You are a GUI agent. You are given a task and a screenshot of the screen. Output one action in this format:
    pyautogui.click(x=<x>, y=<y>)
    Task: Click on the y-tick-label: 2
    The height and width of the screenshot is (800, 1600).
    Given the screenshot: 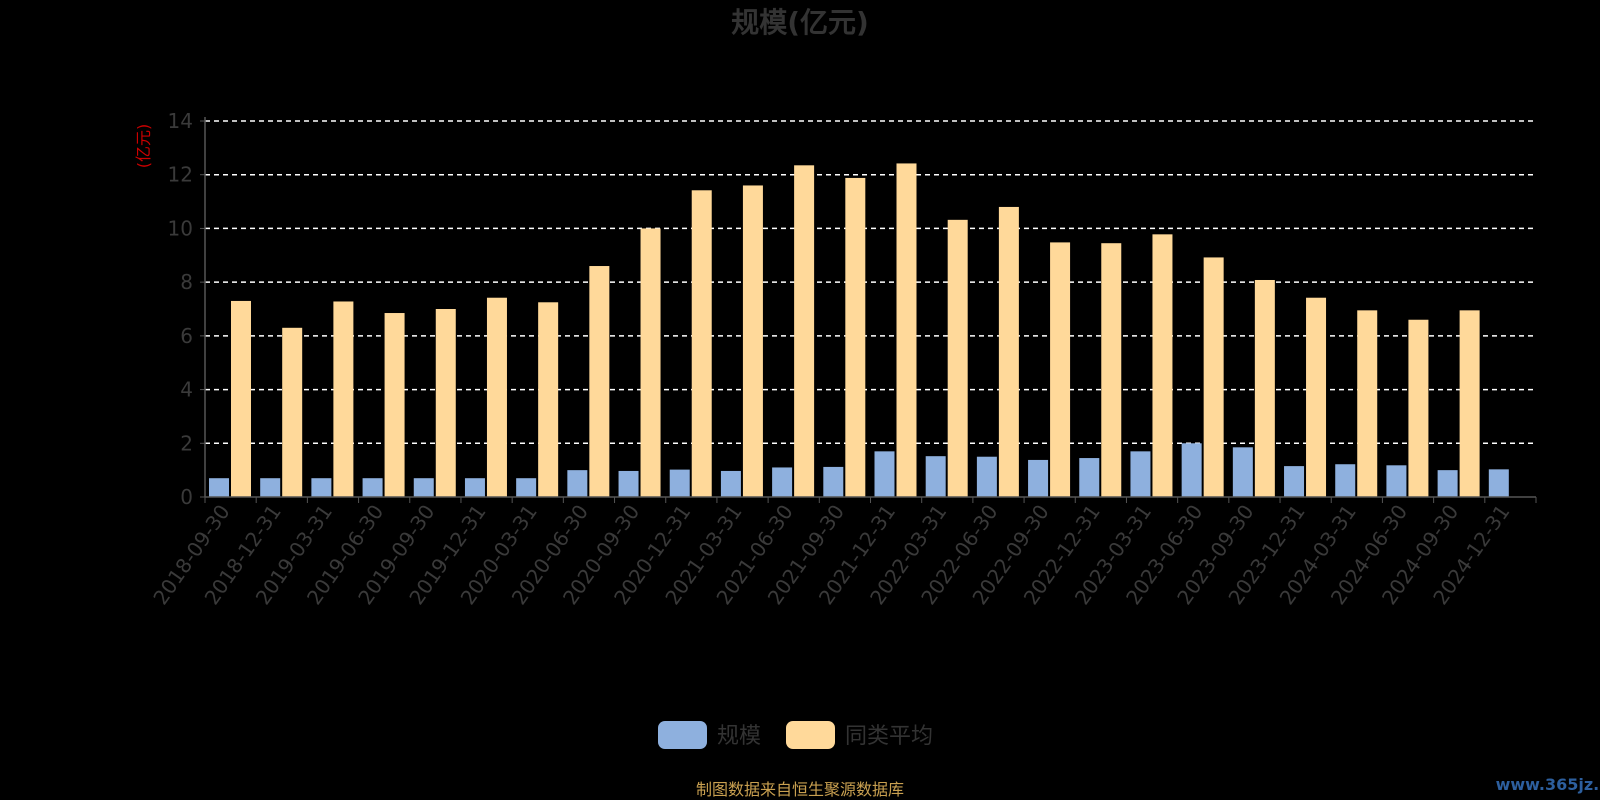 What is the action you would take?
    pyautogui.click(x=186, y=443)
    